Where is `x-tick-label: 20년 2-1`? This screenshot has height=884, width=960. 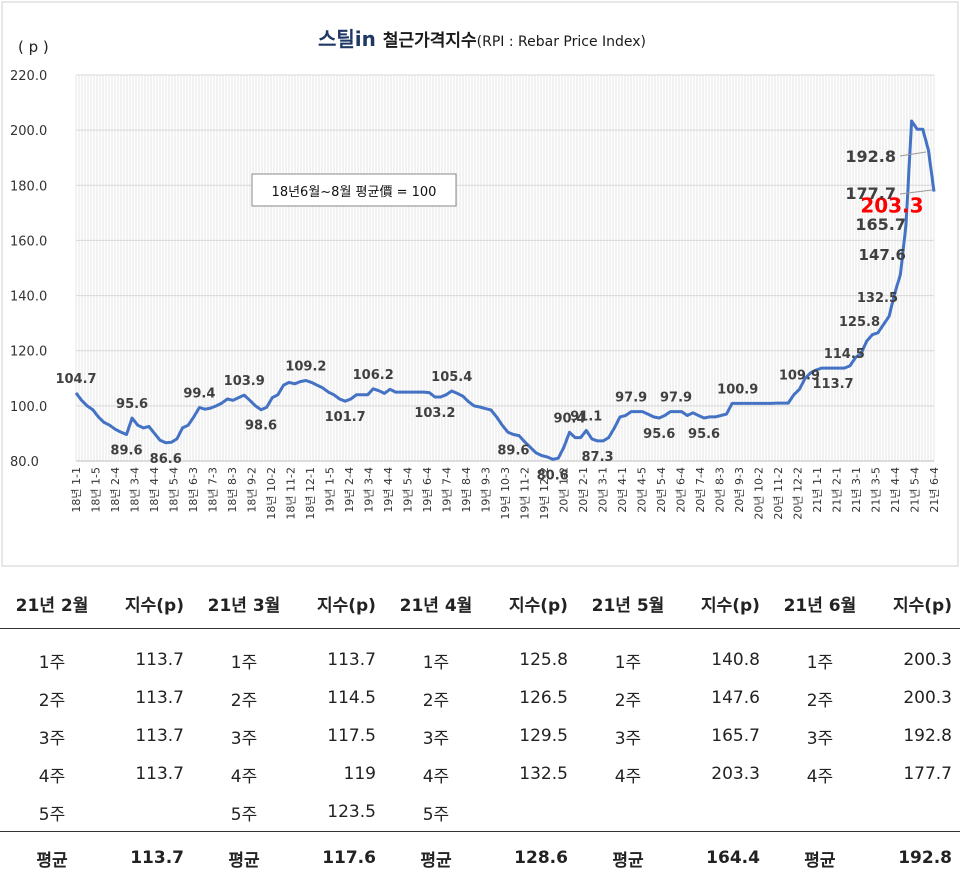 x-tick-label: 20년 2-1 is located at coordinates (583, 490).